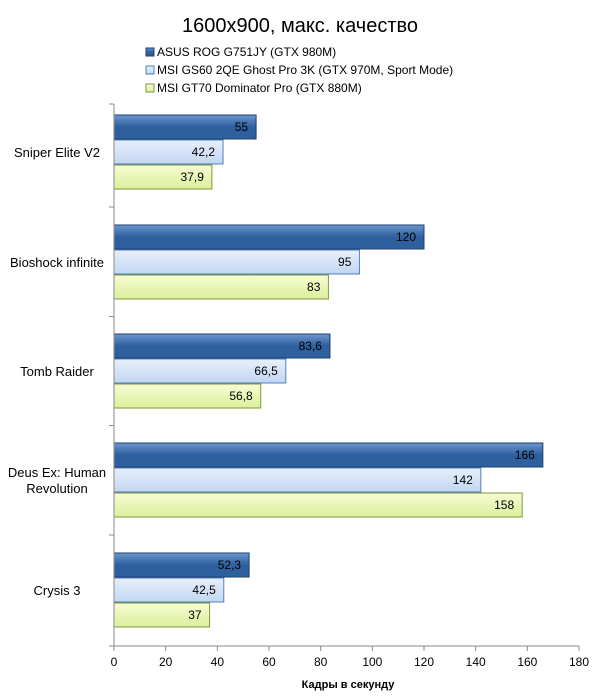 The image size is (600, 699). What do you see at coordinates (230, 565) in the screenshot?
I see `value-label-1-5: 52,3` at bounding box center [230, 565].